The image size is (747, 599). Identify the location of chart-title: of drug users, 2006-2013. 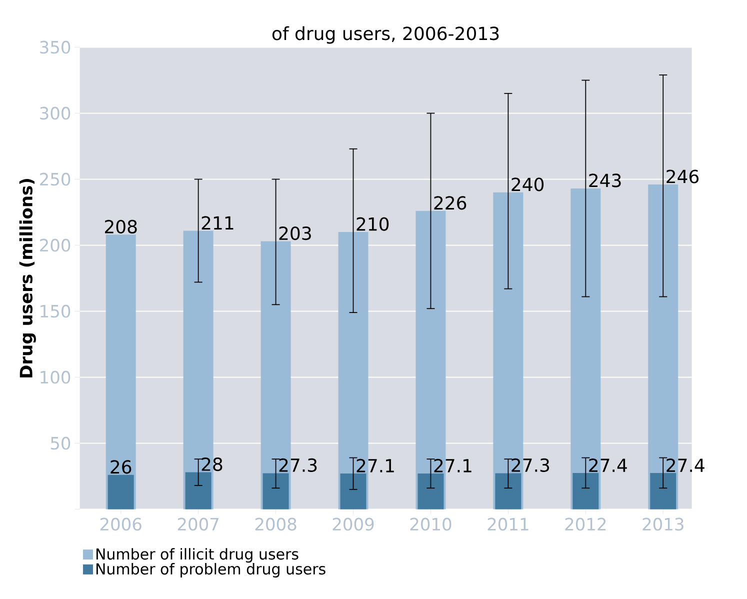
(385, 35).